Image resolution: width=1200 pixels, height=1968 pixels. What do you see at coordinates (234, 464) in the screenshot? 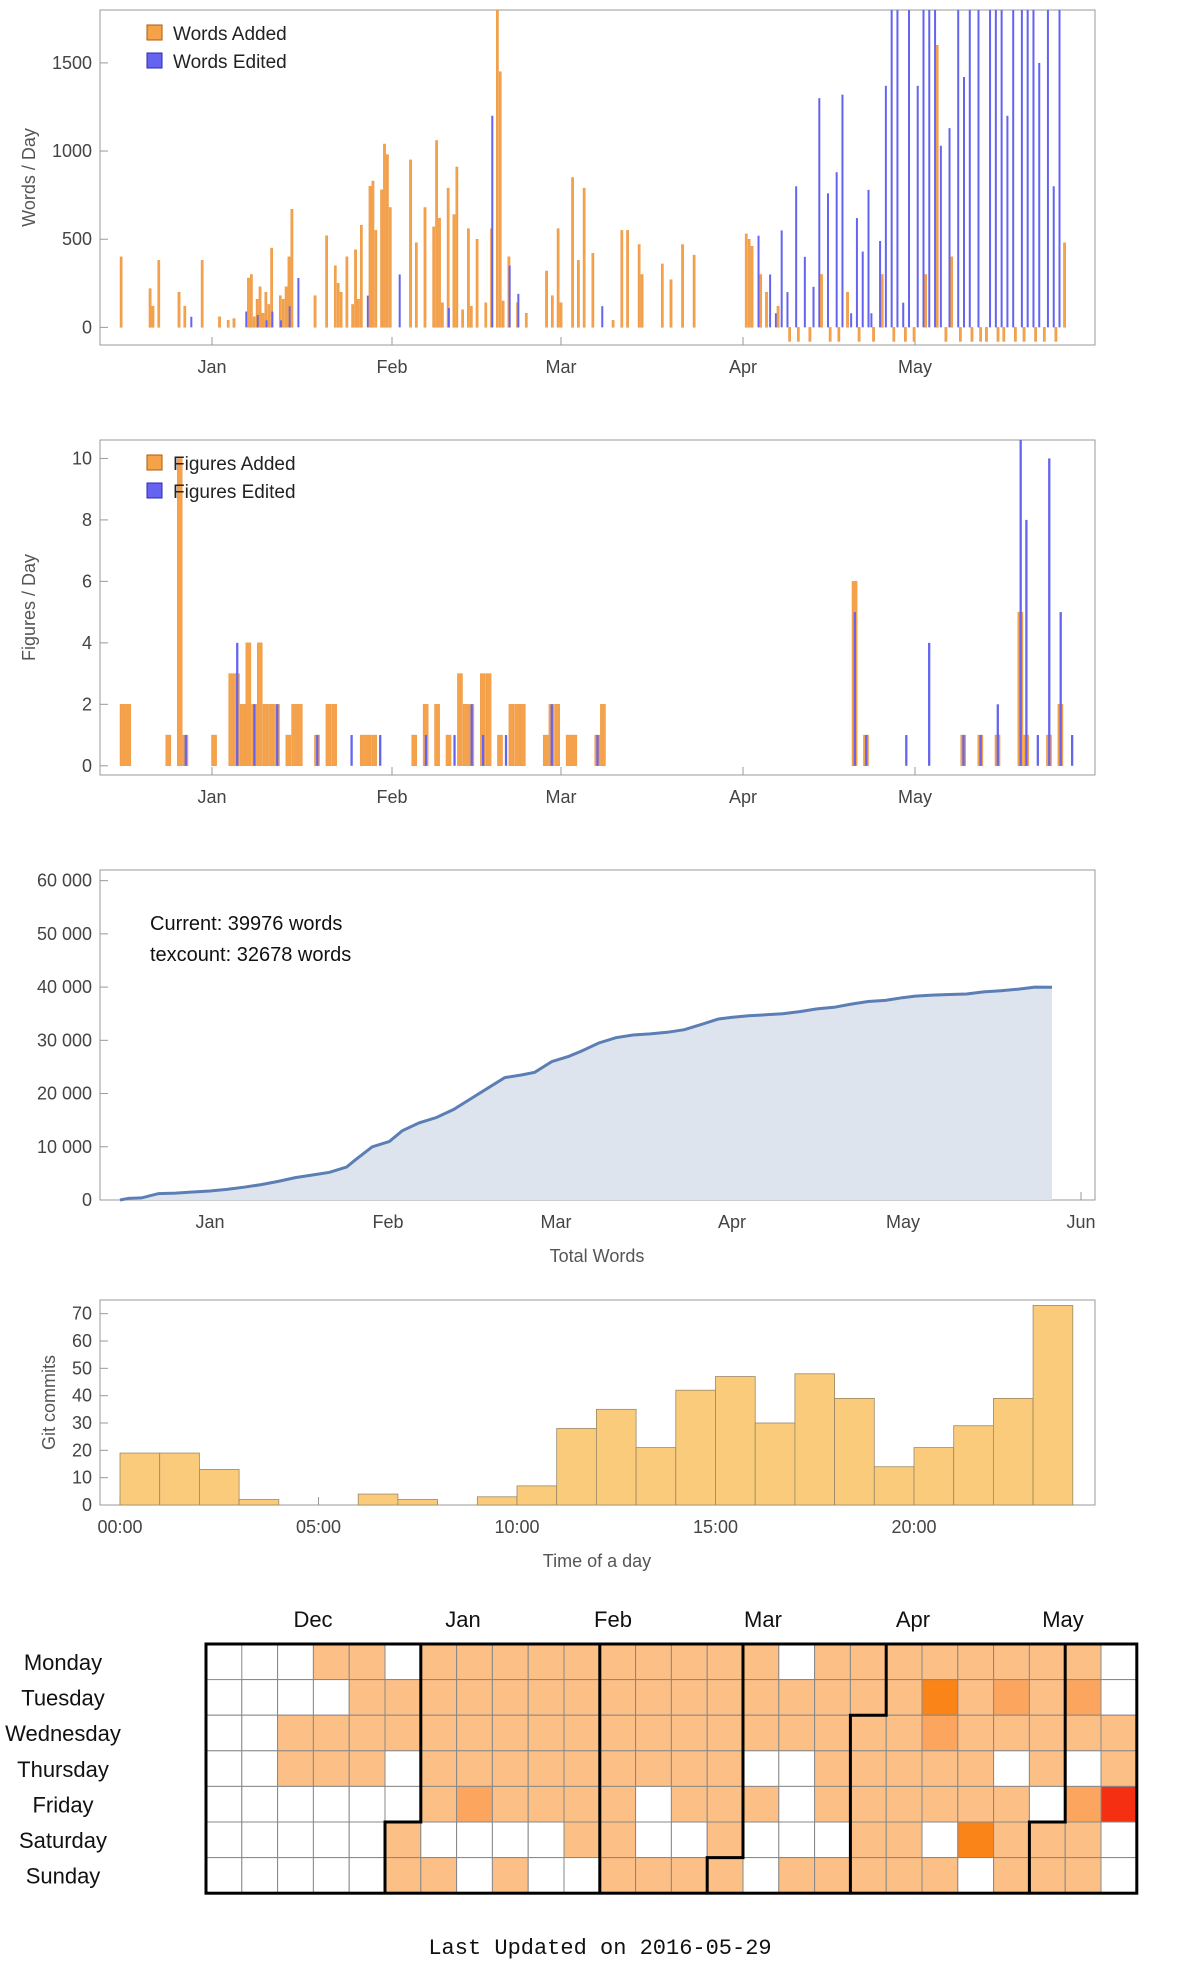
I see `legend-label-added: Figures Added` at bounding box center [234, 464].